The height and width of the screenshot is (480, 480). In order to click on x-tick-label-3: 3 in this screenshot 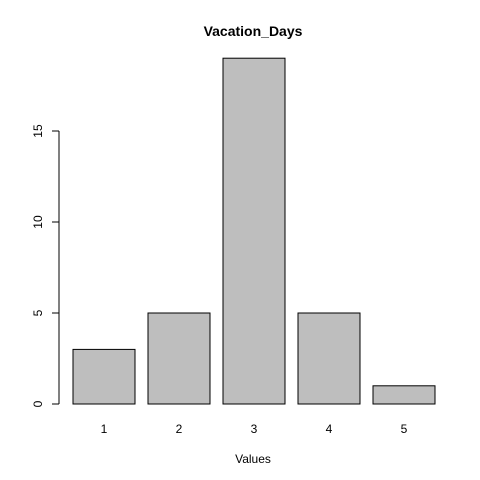, I will do `click(254, 429)`.